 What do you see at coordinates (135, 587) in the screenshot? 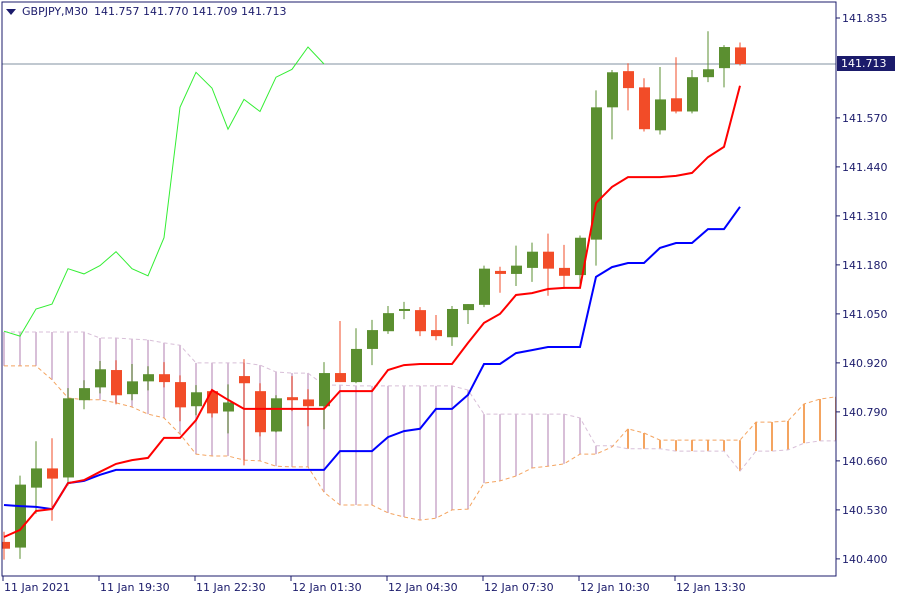
I see `x-tick-label: 11 Jan 19:30` at bounding box center [135, 587].